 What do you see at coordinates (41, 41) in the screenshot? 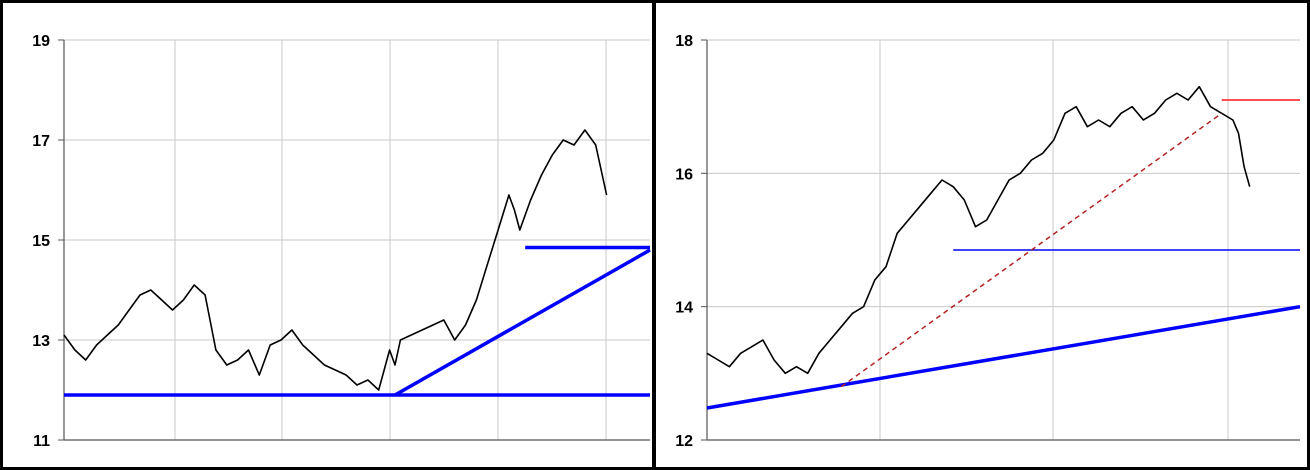
I see `y-tick-label: 19` at bounding box center [41, 41].